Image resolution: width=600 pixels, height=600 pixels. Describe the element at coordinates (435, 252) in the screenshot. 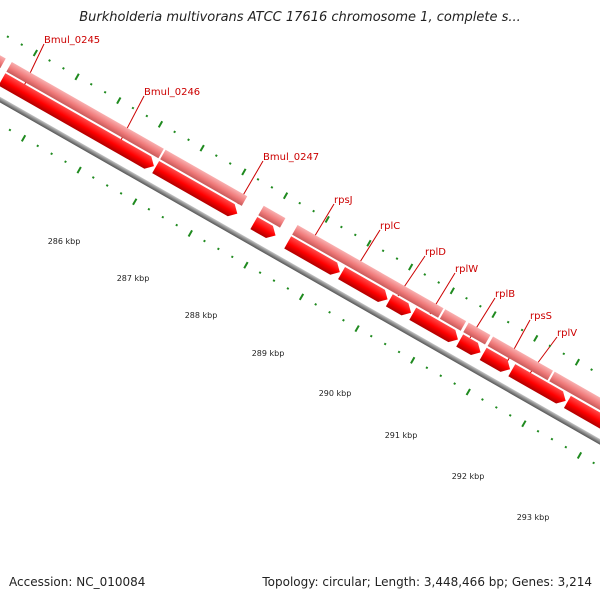

I see `gene-label: rplD` at that location.